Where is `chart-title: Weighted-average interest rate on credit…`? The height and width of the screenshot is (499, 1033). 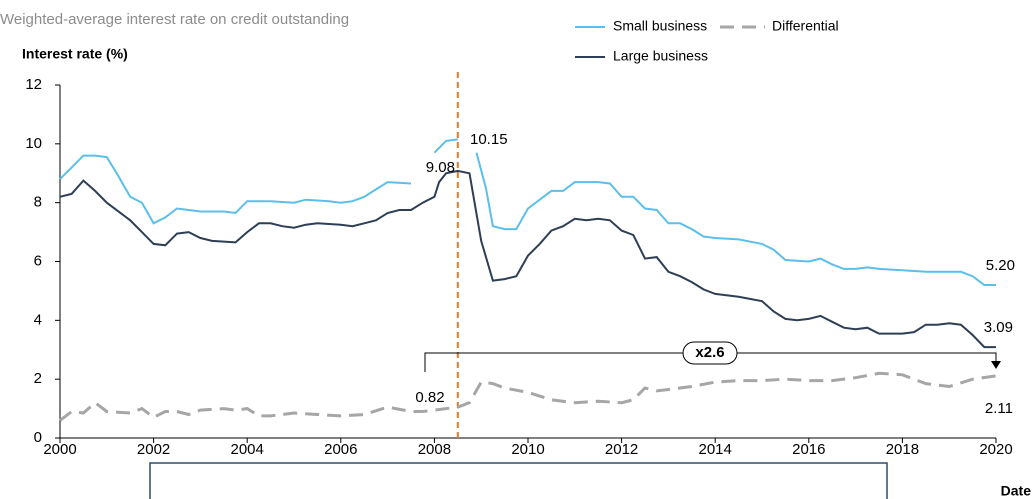 chart-title: Weighted-average interest rate on credit… is located at coordinates (174, 19).